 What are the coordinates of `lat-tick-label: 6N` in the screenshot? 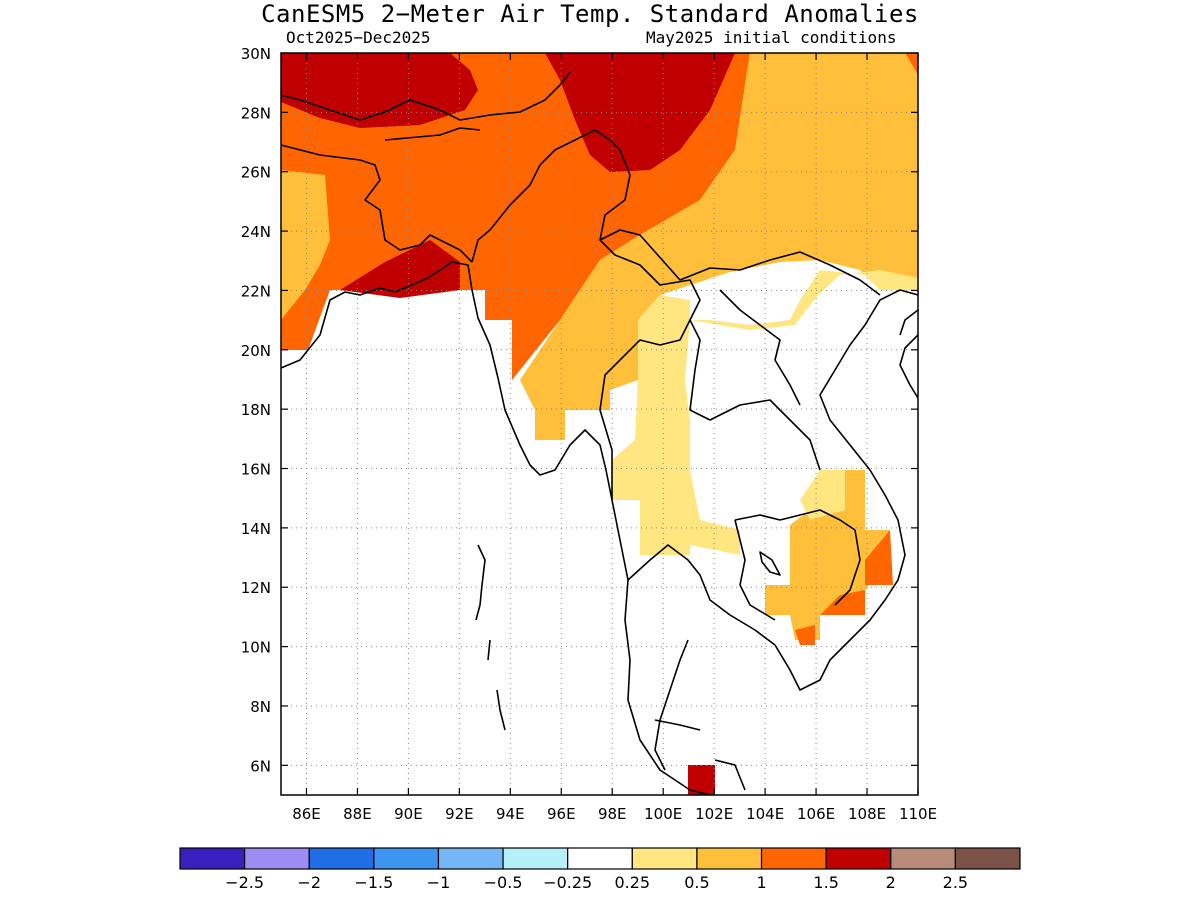 It's located at (260, 766).